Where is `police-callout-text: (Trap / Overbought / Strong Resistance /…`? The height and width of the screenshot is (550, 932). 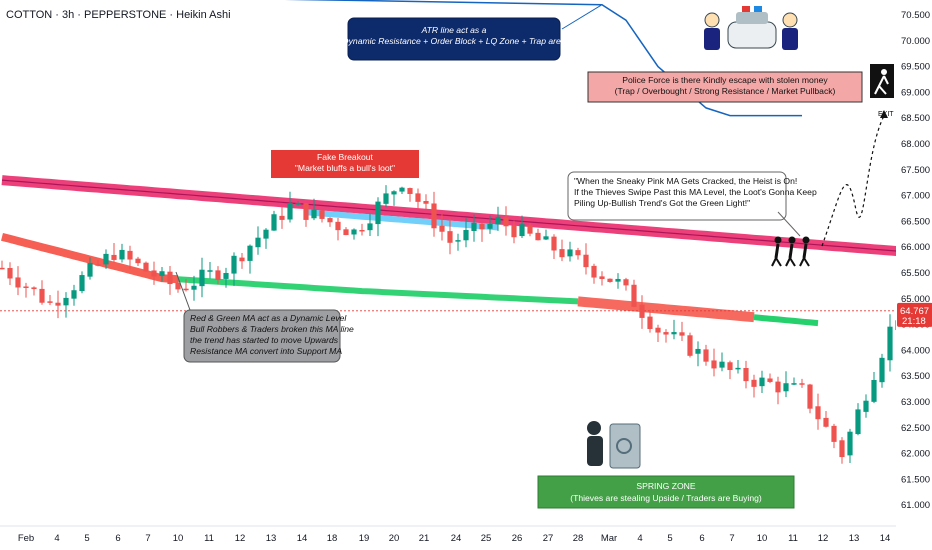 police-callout-text: (Trap / Overbought / Strong Resistance /… is located at coordinates (725, 91).